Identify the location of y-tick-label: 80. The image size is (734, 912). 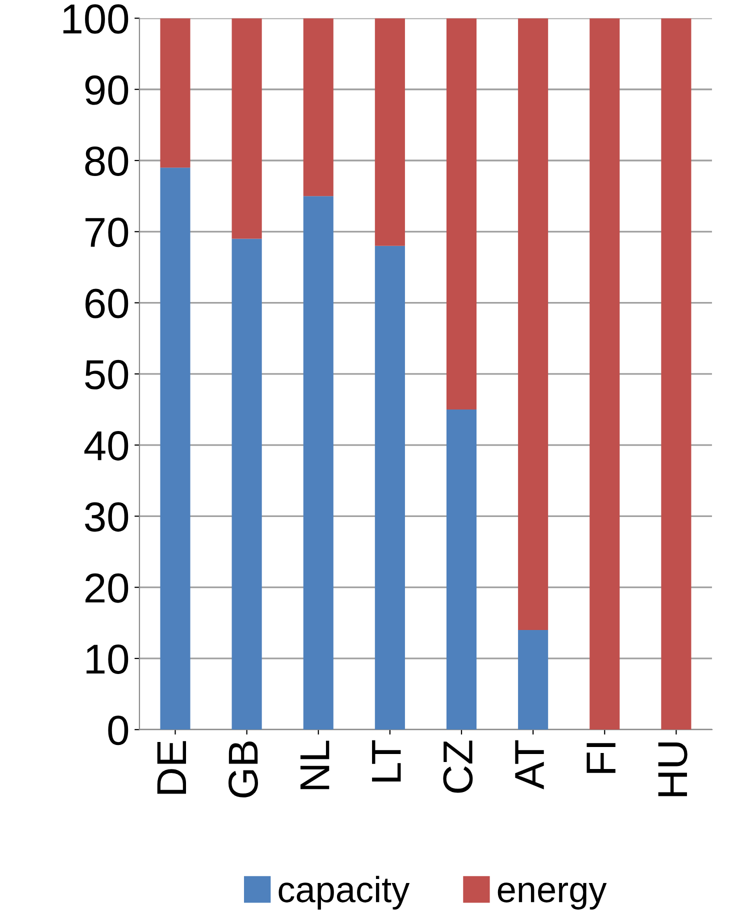
(106, 161).